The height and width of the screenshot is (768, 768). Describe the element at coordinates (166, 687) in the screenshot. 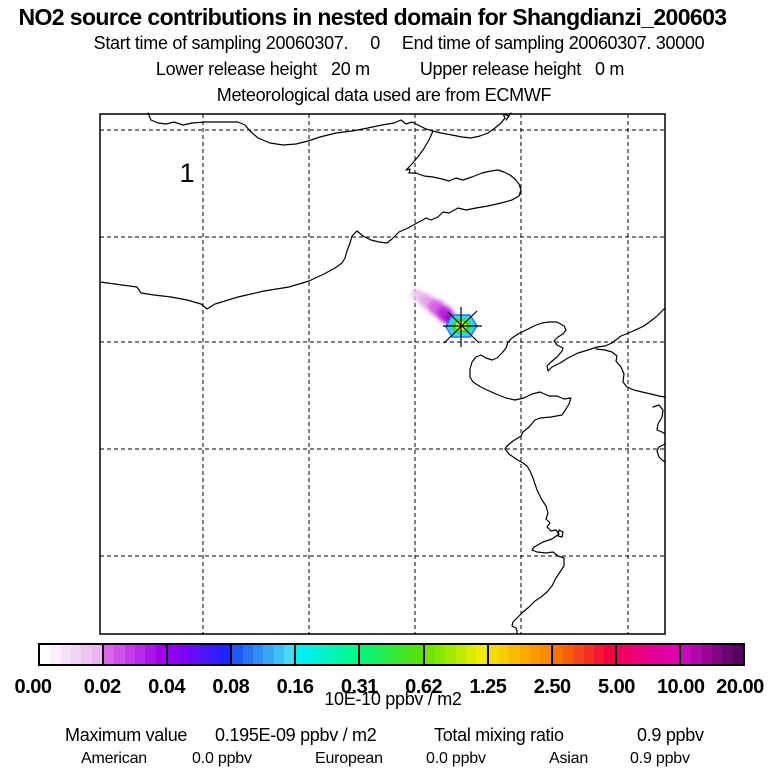

I see `colorbar-tick-label: 0.04` at that location.